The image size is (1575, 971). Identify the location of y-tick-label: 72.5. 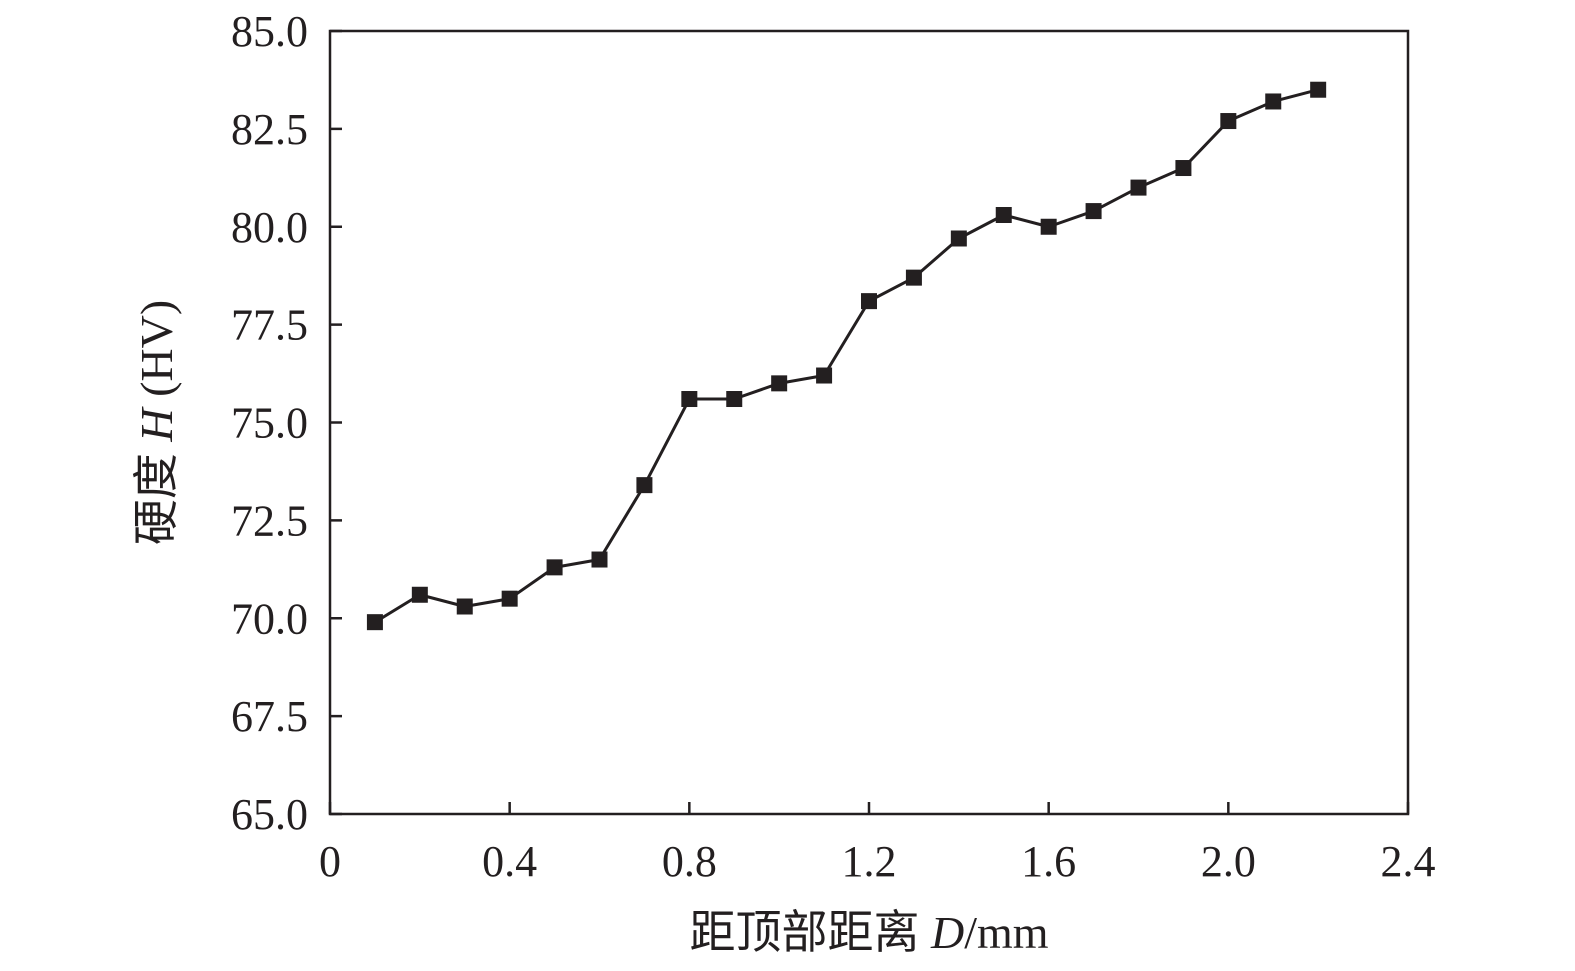
(269, 520).